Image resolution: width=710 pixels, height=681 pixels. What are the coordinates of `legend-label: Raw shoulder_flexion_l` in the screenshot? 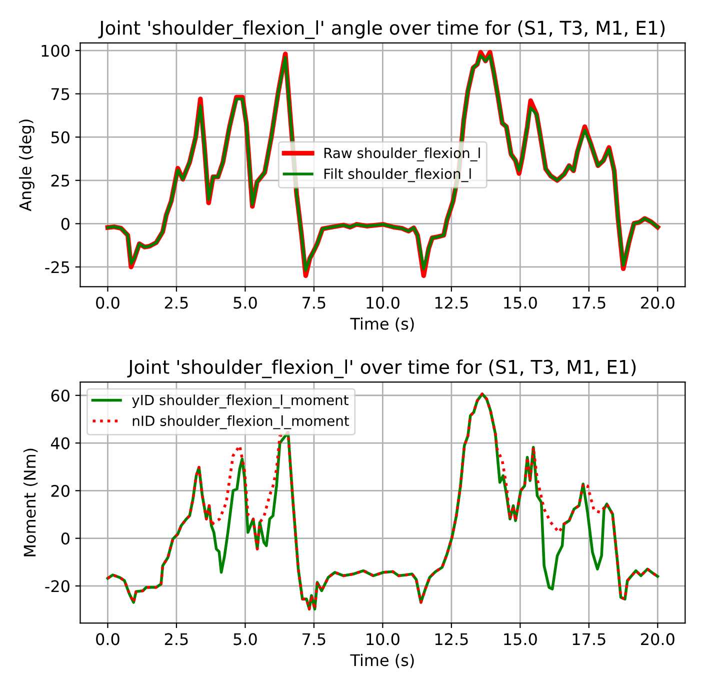 It's located at (402, 155).